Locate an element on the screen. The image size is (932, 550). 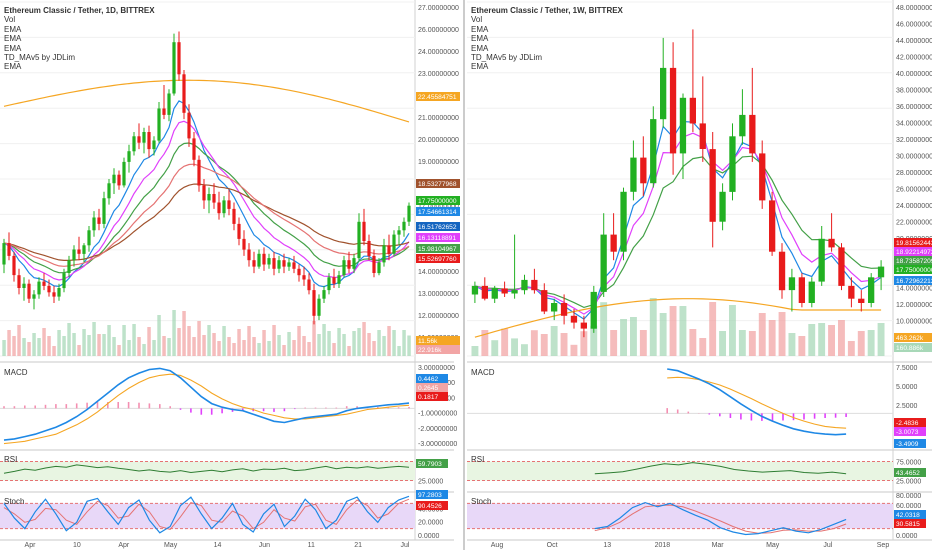
right-price-tick: 34.00000000 is located at coordinates (914, 124).